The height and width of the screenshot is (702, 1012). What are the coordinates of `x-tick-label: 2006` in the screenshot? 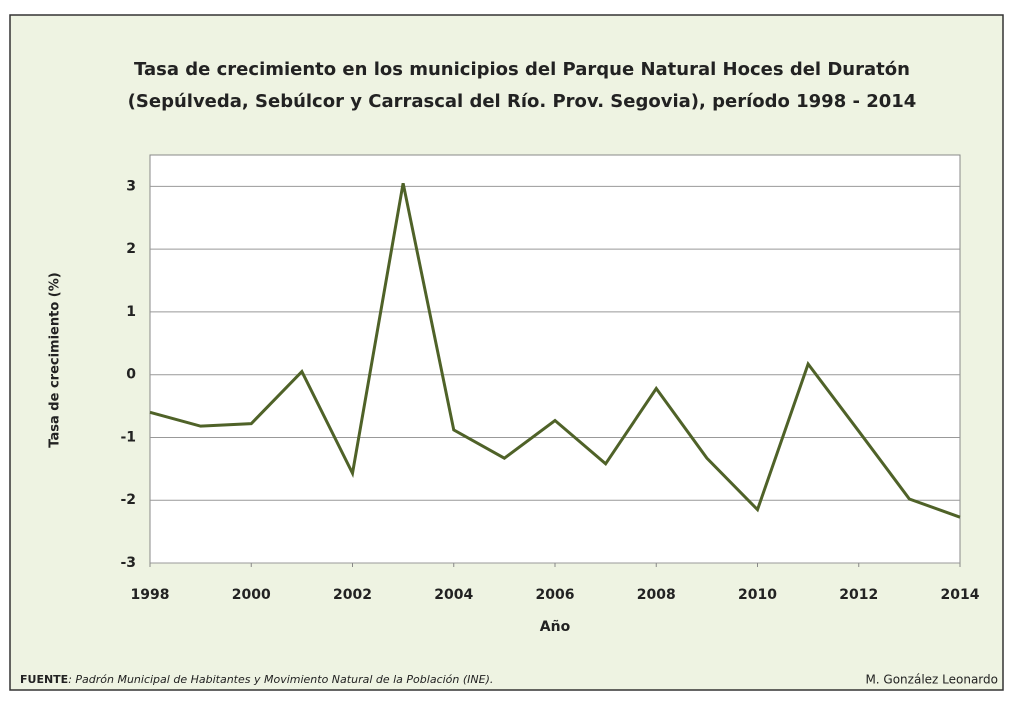 It's located at (555, 595).